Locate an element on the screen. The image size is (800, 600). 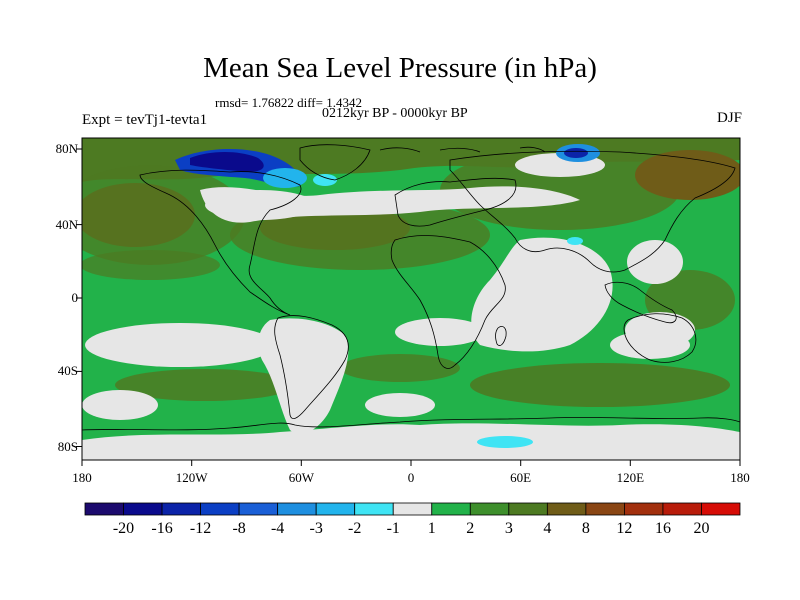
field-gray-southatlantic is located at coordinates (440, 332).